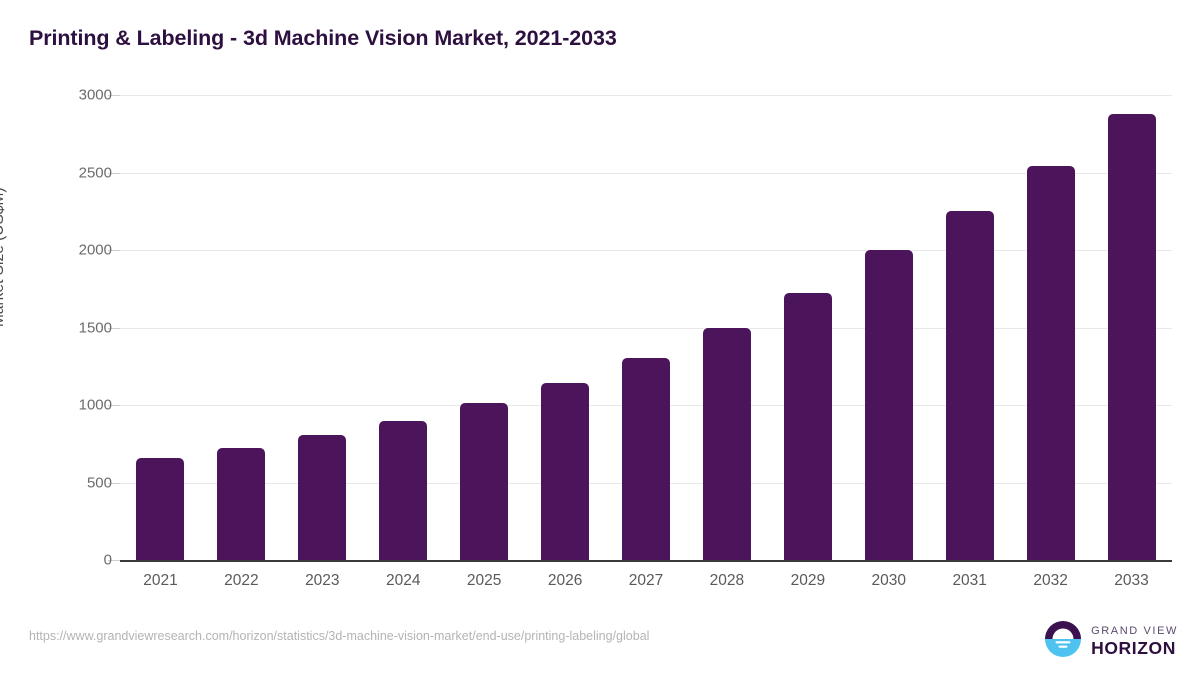 The image size is (1200, 675). What do you see at coordinates (969, 580) in the screenshot?
I see `x-axis-tick-label: 2031` at bounding box center [969, 580].